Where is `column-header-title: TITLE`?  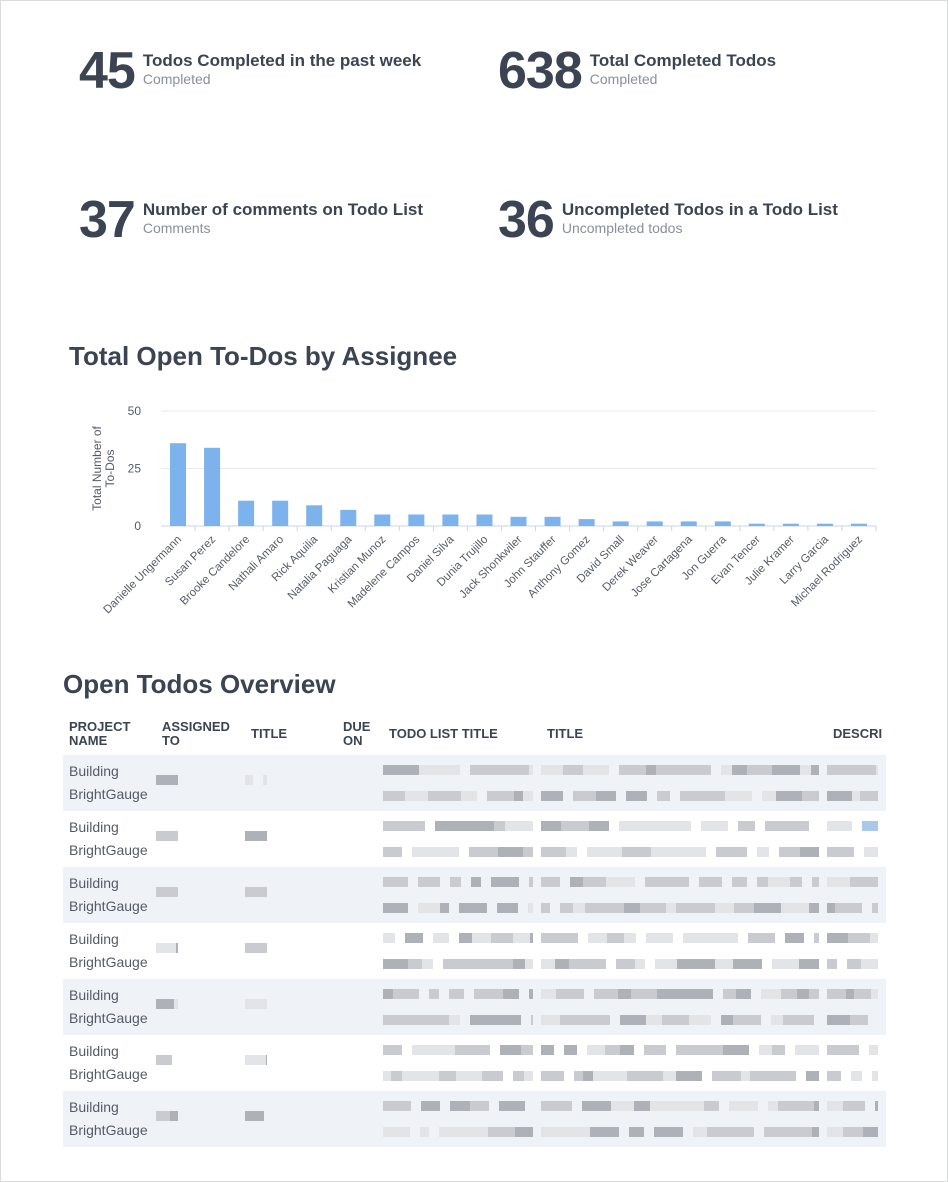
column-header-title: TITLE is located at coordinates (269, 733).